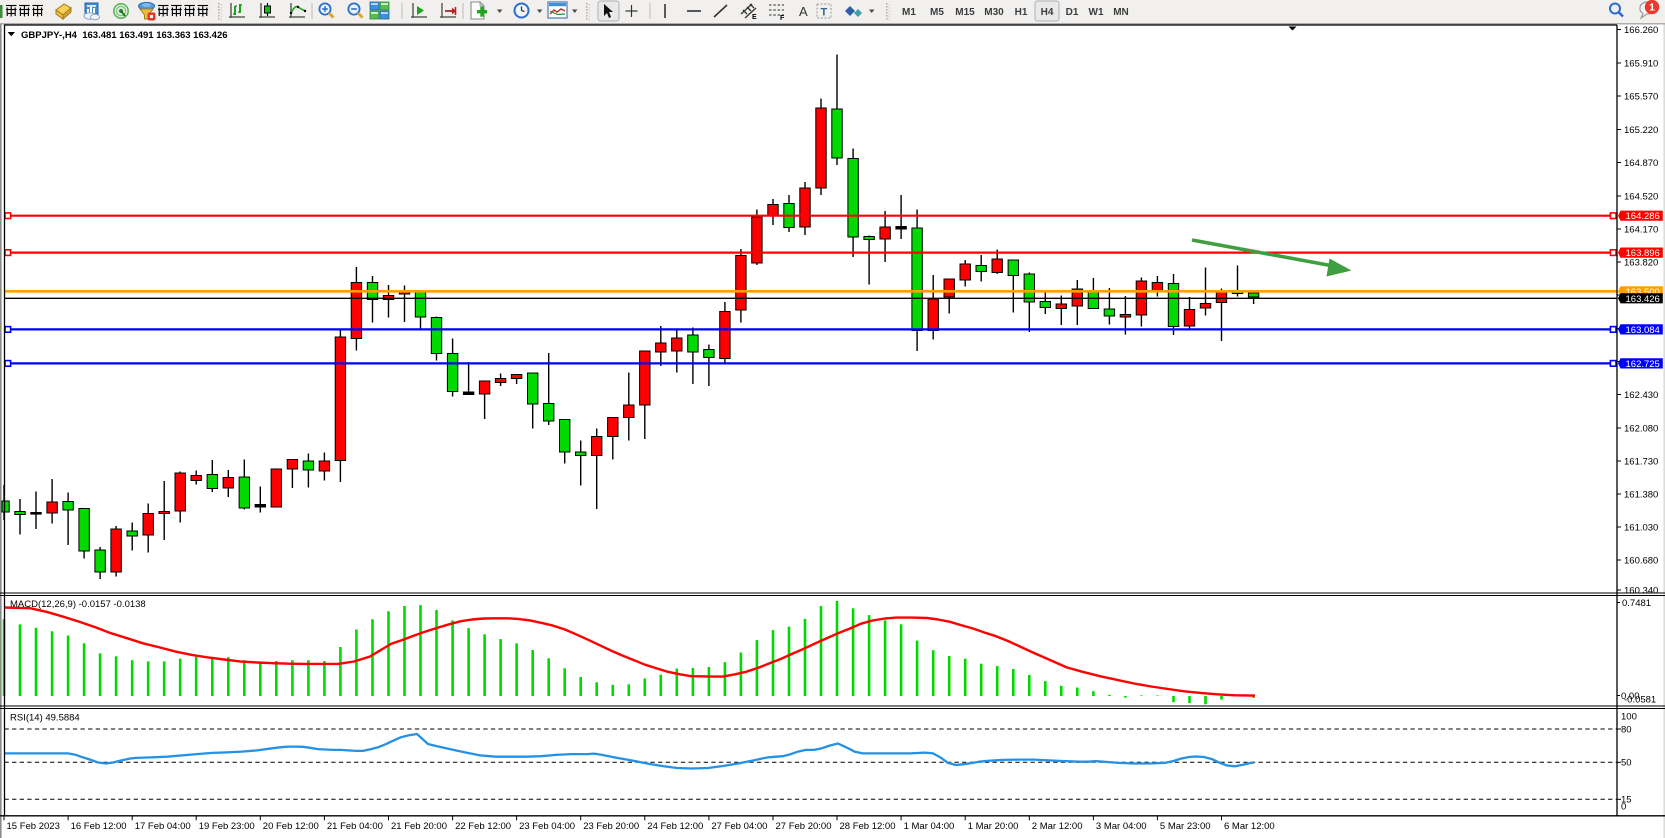  What do you see at coordinates (1641, 163) in the screenshot?
I see `svg-text: 164.870` at bounding box center [1641, 163].